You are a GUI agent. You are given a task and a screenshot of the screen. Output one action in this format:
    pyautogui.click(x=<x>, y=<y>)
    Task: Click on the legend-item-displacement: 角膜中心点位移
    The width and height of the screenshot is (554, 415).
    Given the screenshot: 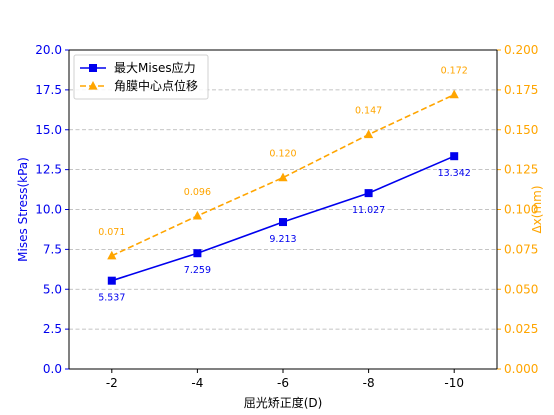 What is the action you would take?
    pyautogui.click(x=139, y=85)
    